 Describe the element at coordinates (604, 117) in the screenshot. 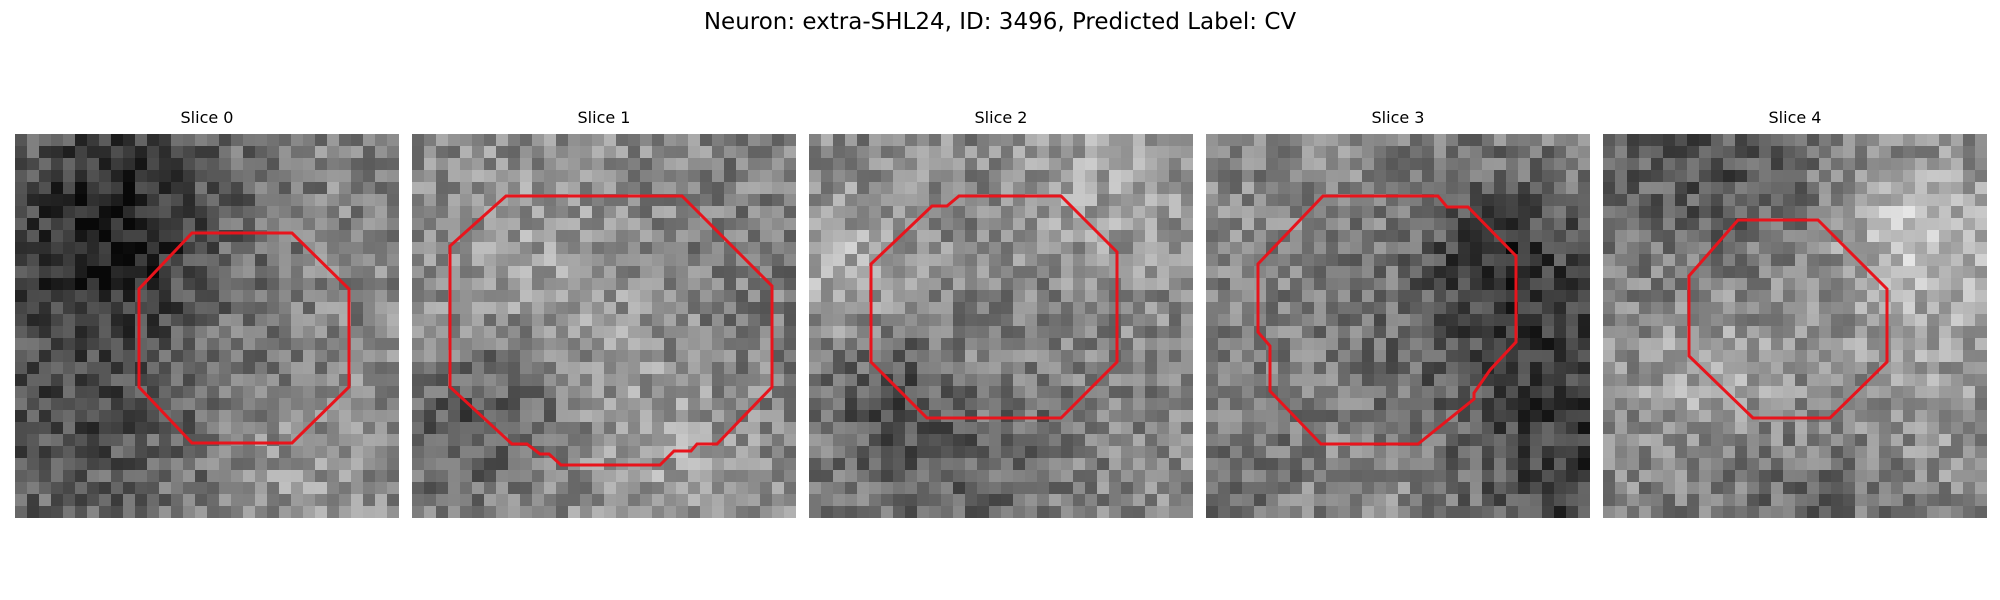

I see `slice-title: Slice 1` at that location.